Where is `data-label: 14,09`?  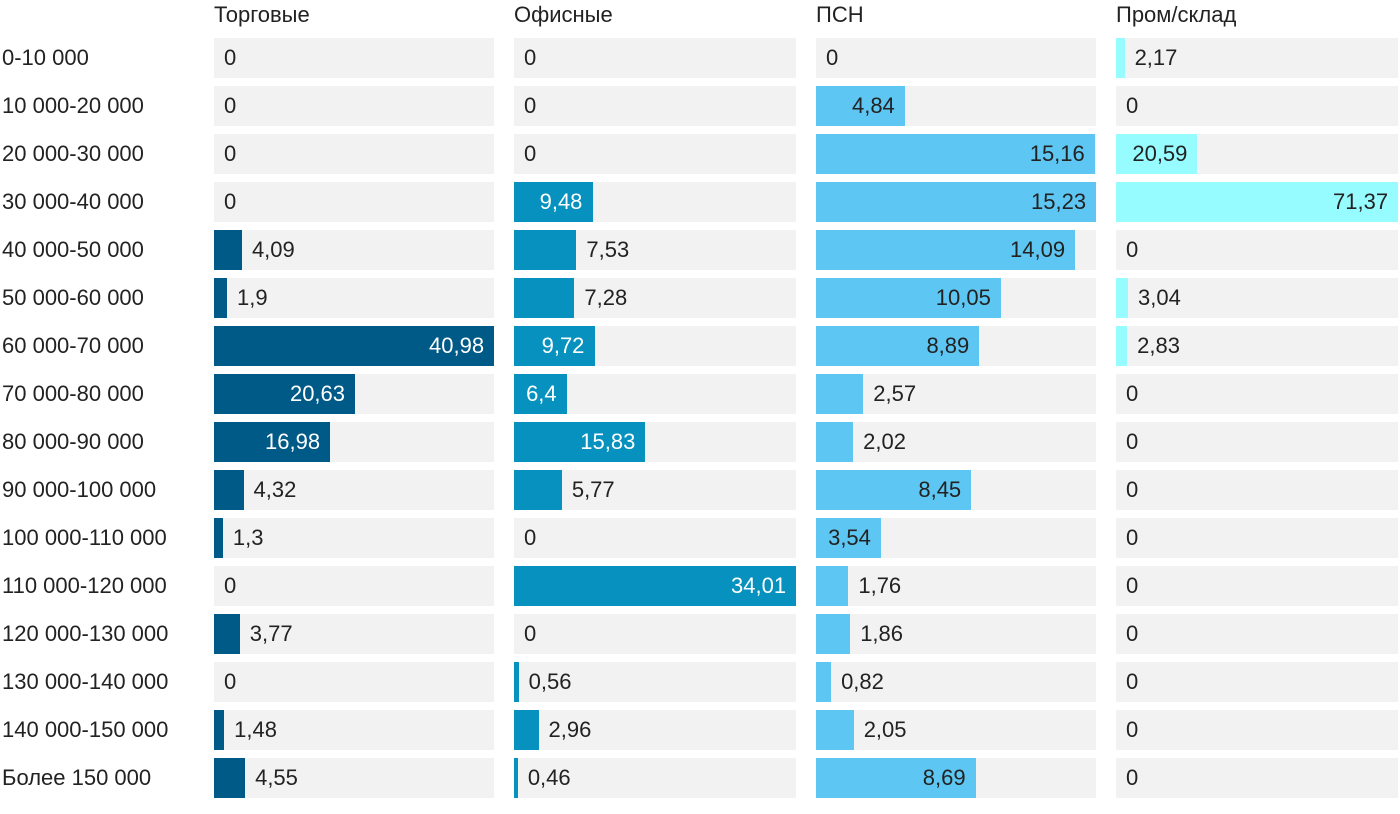 data-label: 14,09 is located at coordinates (1038, 249).